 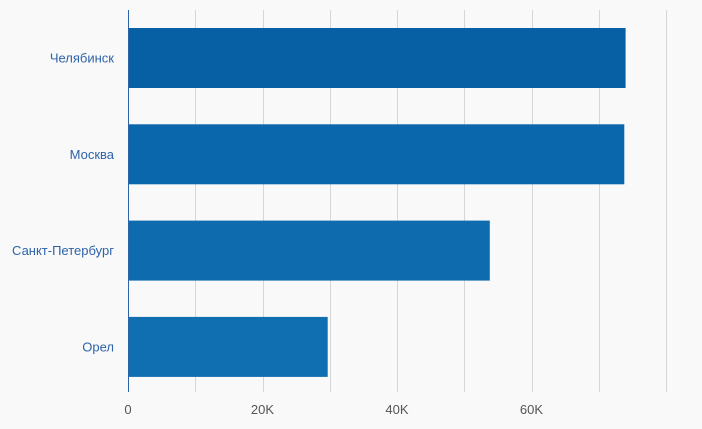 What do you see at coordinates (262, 409) in the screenshot?
I see `x-tick-label: 20K` at bounding box center [262, 409].